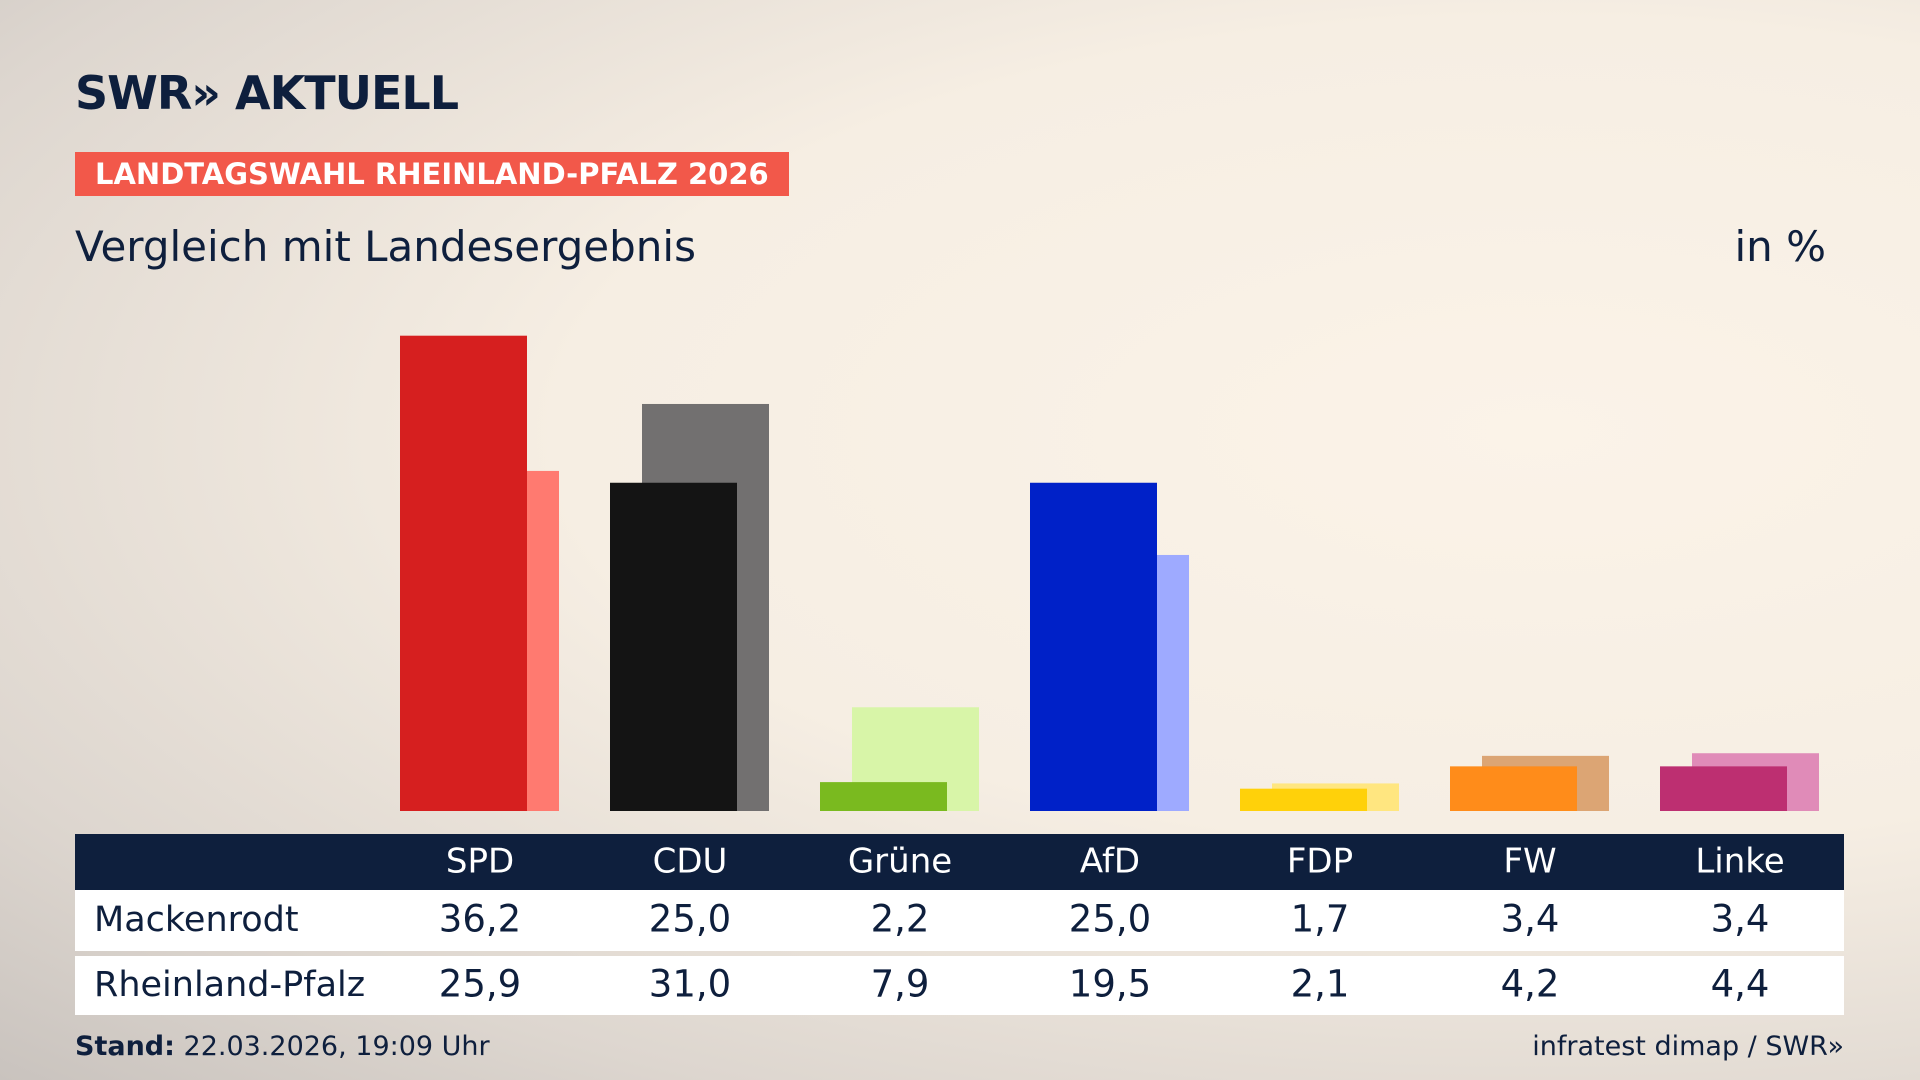 This screenshot has width=1920, height=1080. What do you see at coordinates (1740, 984) in the screenshot?
I see `value-label: 4,4` at bounding box center [1740, 984].